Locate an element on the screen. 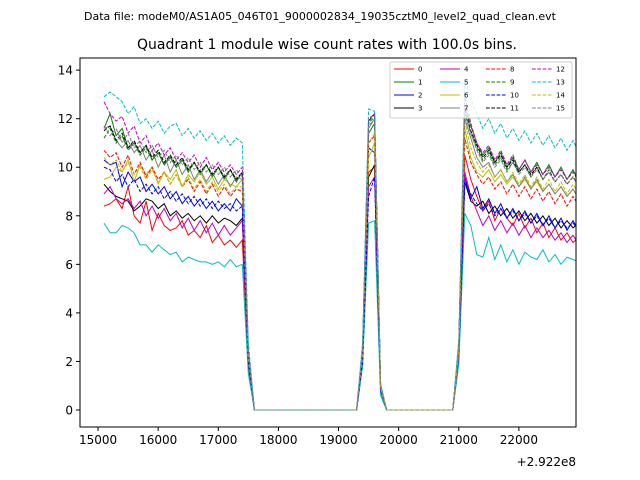 This screenshot has width=640, height=480. legend-label: 15 is located at coordinates (560, 109).